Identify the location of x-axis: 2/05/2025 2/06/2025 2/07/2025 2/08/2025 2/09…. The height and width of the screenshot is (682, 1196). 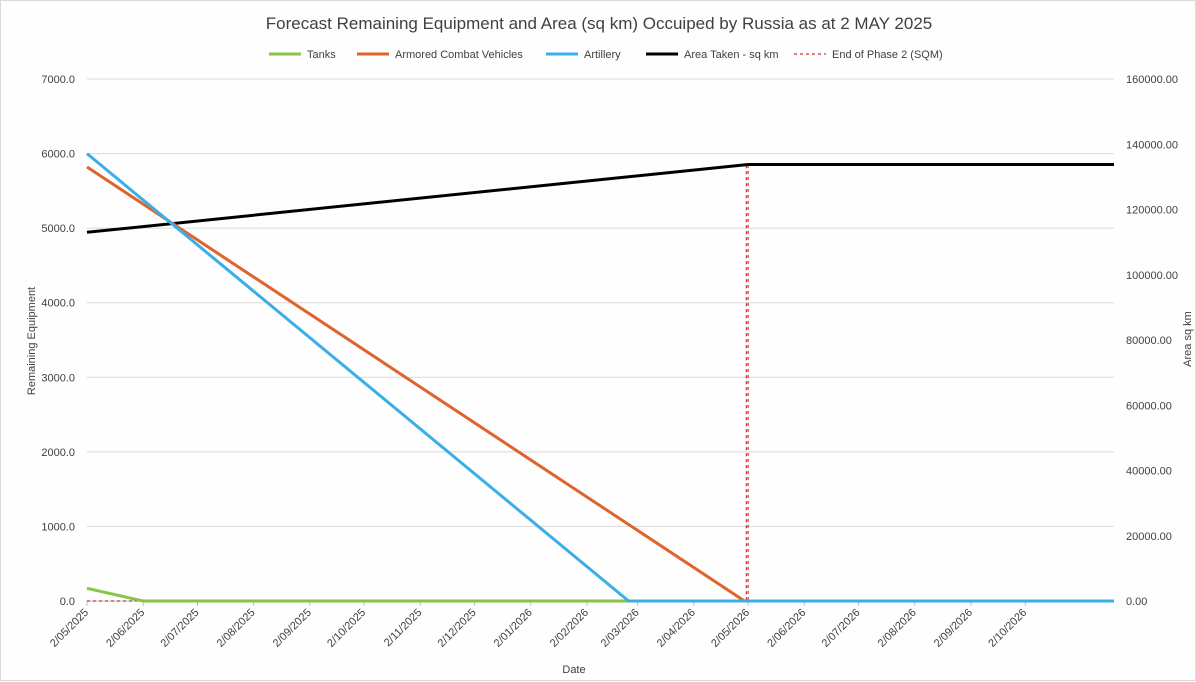
(538, 625).